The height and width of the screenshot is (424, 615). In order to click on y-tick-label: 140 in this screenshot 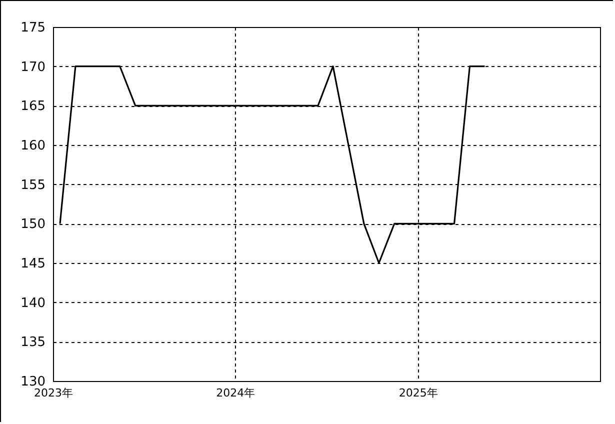, I will do `click(33, 303)`.